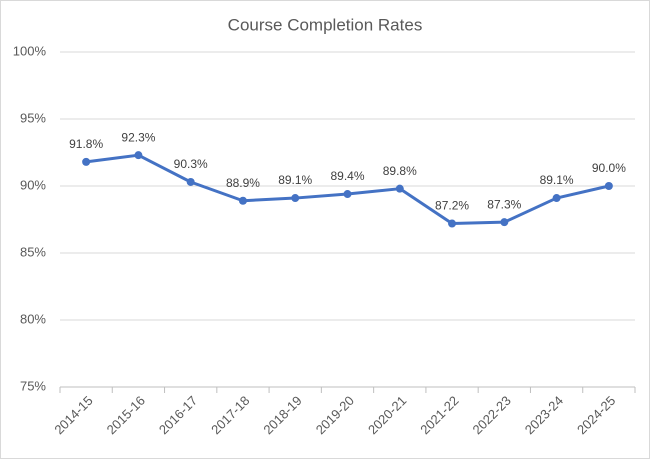 The width and height of the screenshot is (650, 459). What do you see at coordinates (609, 168) in the screenshot?
I see `data-label: 90.0%` at bounding box center [609, 168].